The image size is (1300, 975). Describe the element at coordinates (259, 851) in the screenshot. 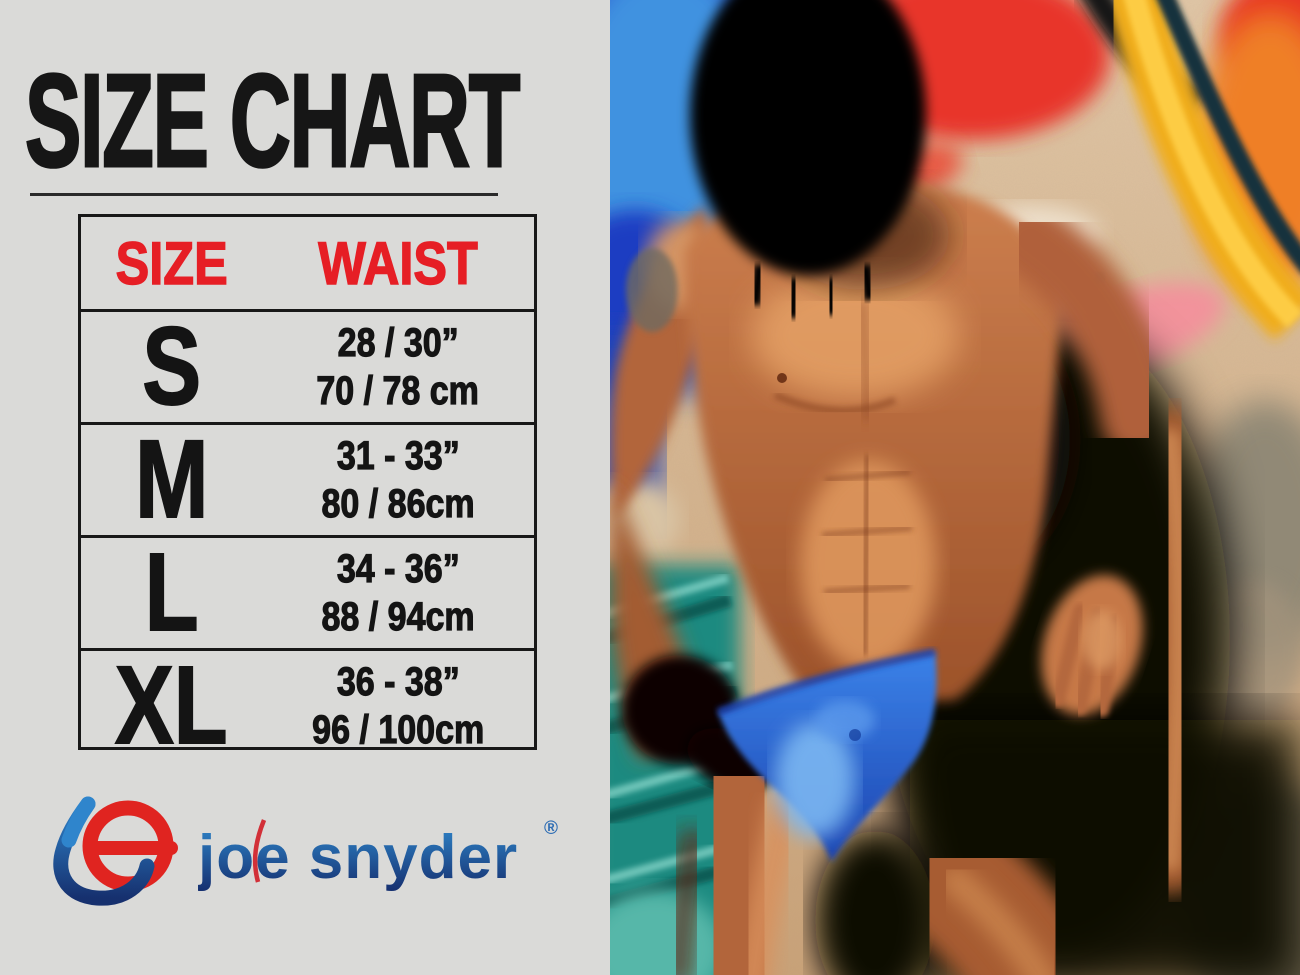

I see `logo-red-accent` at that location.